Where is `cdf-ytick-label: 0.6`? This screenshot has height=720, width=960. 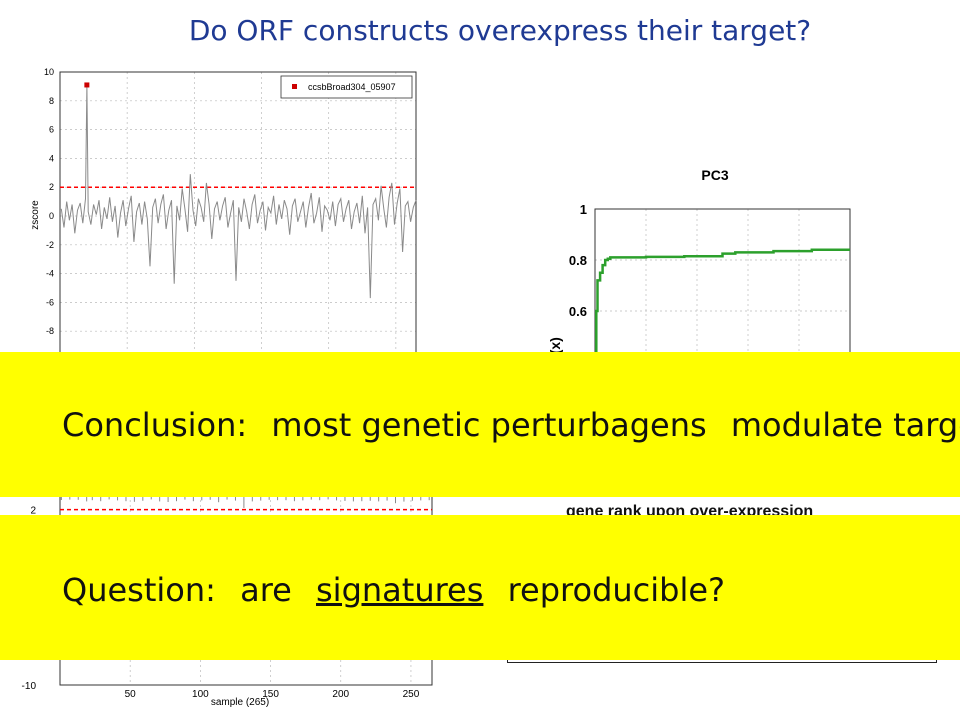 cdf-ytick-label: 0.6 is located at coordinates (578, 311).